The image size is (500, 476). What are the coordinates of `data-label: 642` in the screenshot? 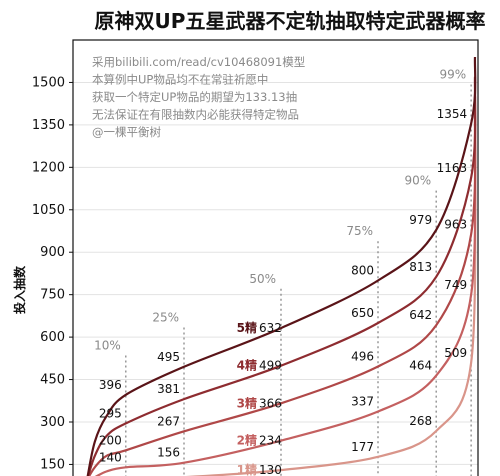 It's located at (420, 315).